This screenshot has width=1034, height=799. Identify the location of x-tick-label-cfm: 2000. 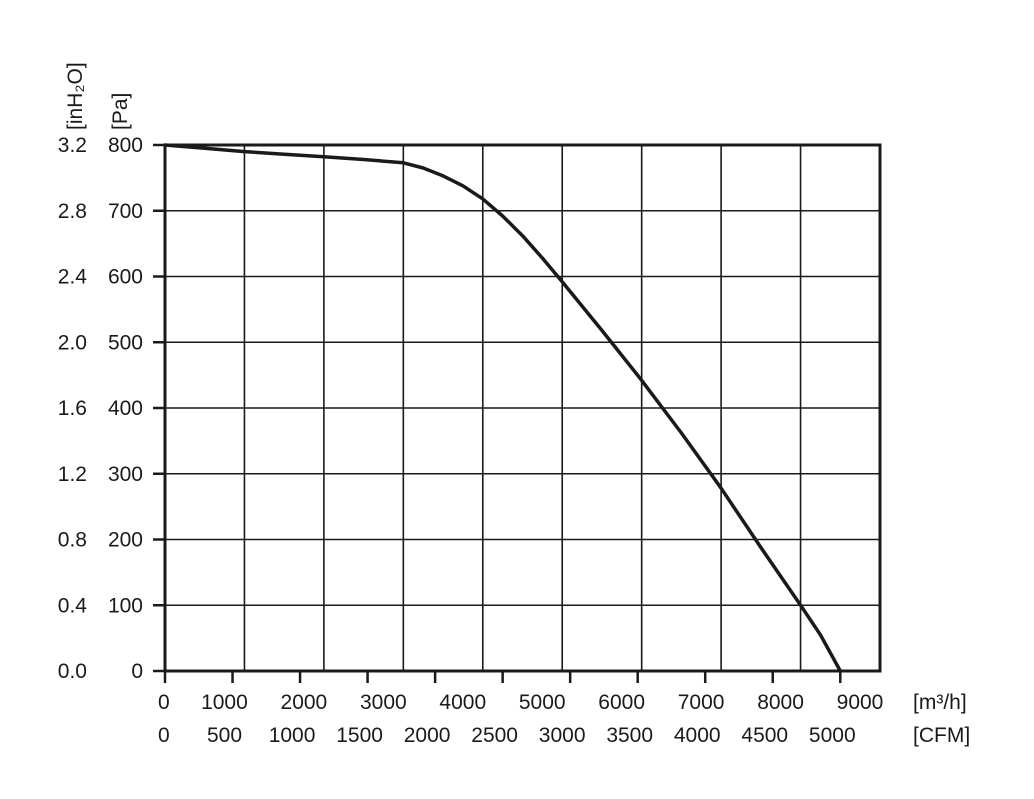
(427, 735).